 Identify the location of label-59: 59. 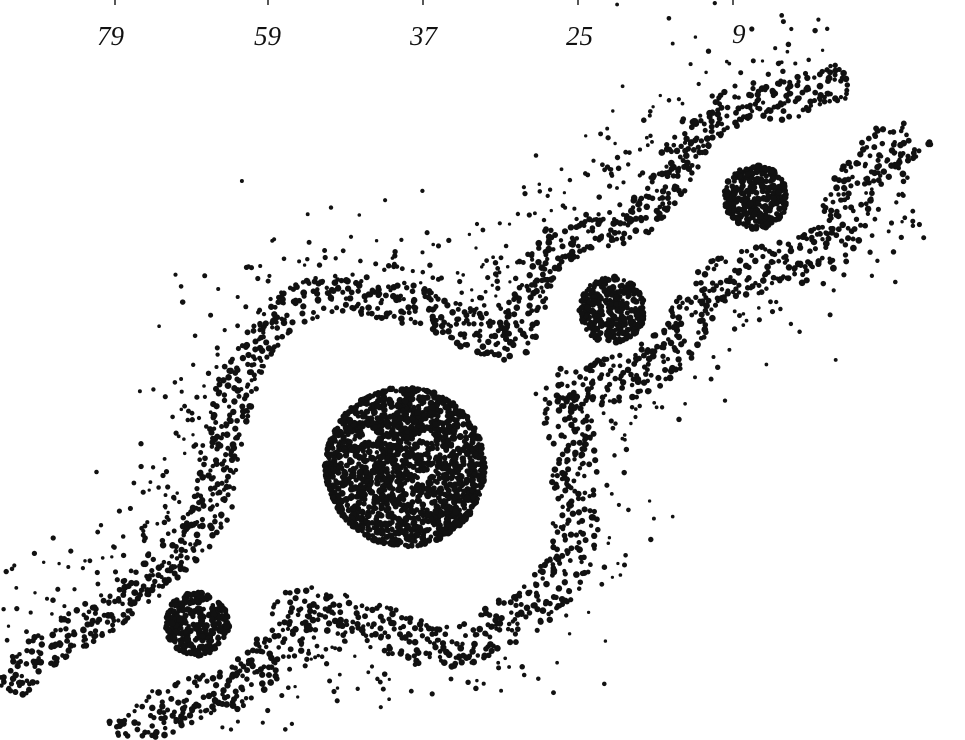
(268, 36).